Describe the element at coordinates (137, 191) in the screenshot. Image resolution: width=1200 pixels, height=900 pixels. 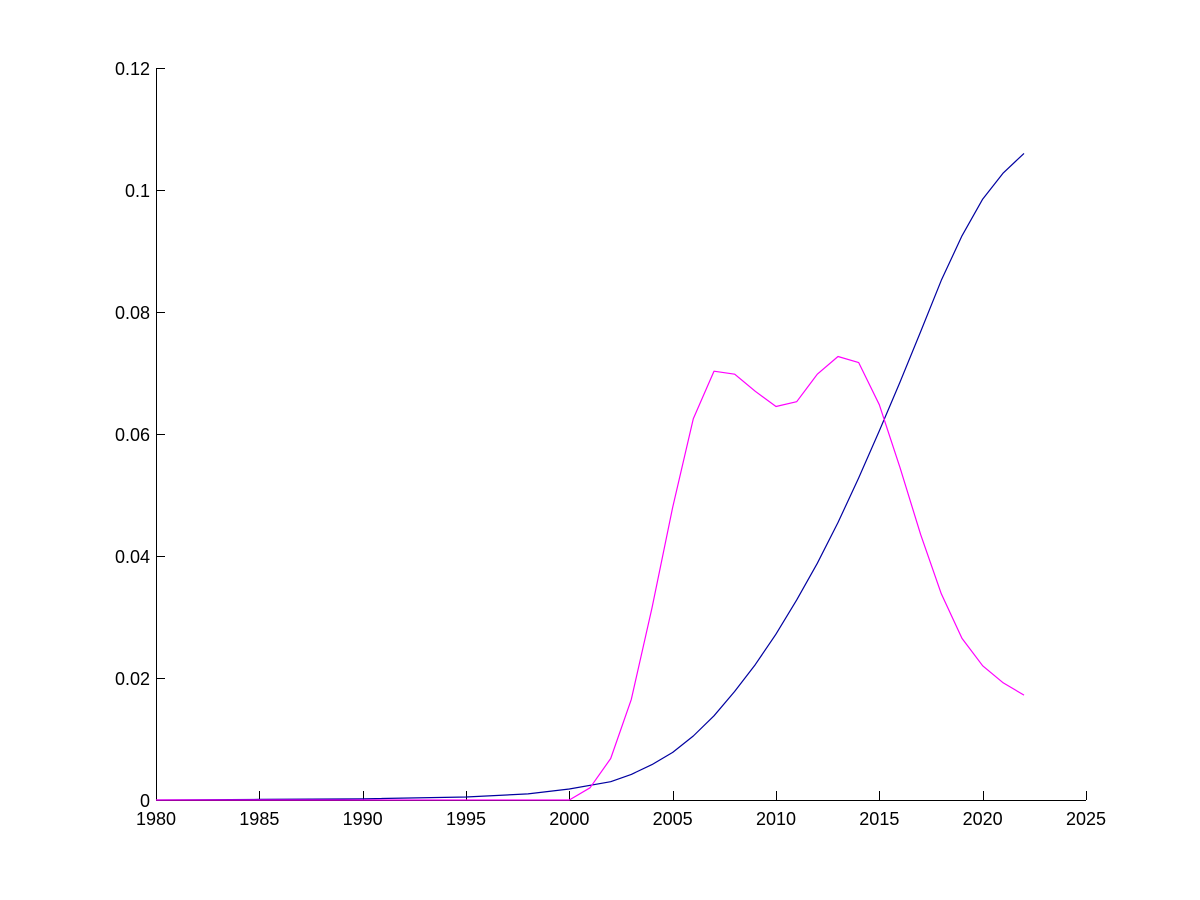
I see `y-tick-label: 0.1` at that location.